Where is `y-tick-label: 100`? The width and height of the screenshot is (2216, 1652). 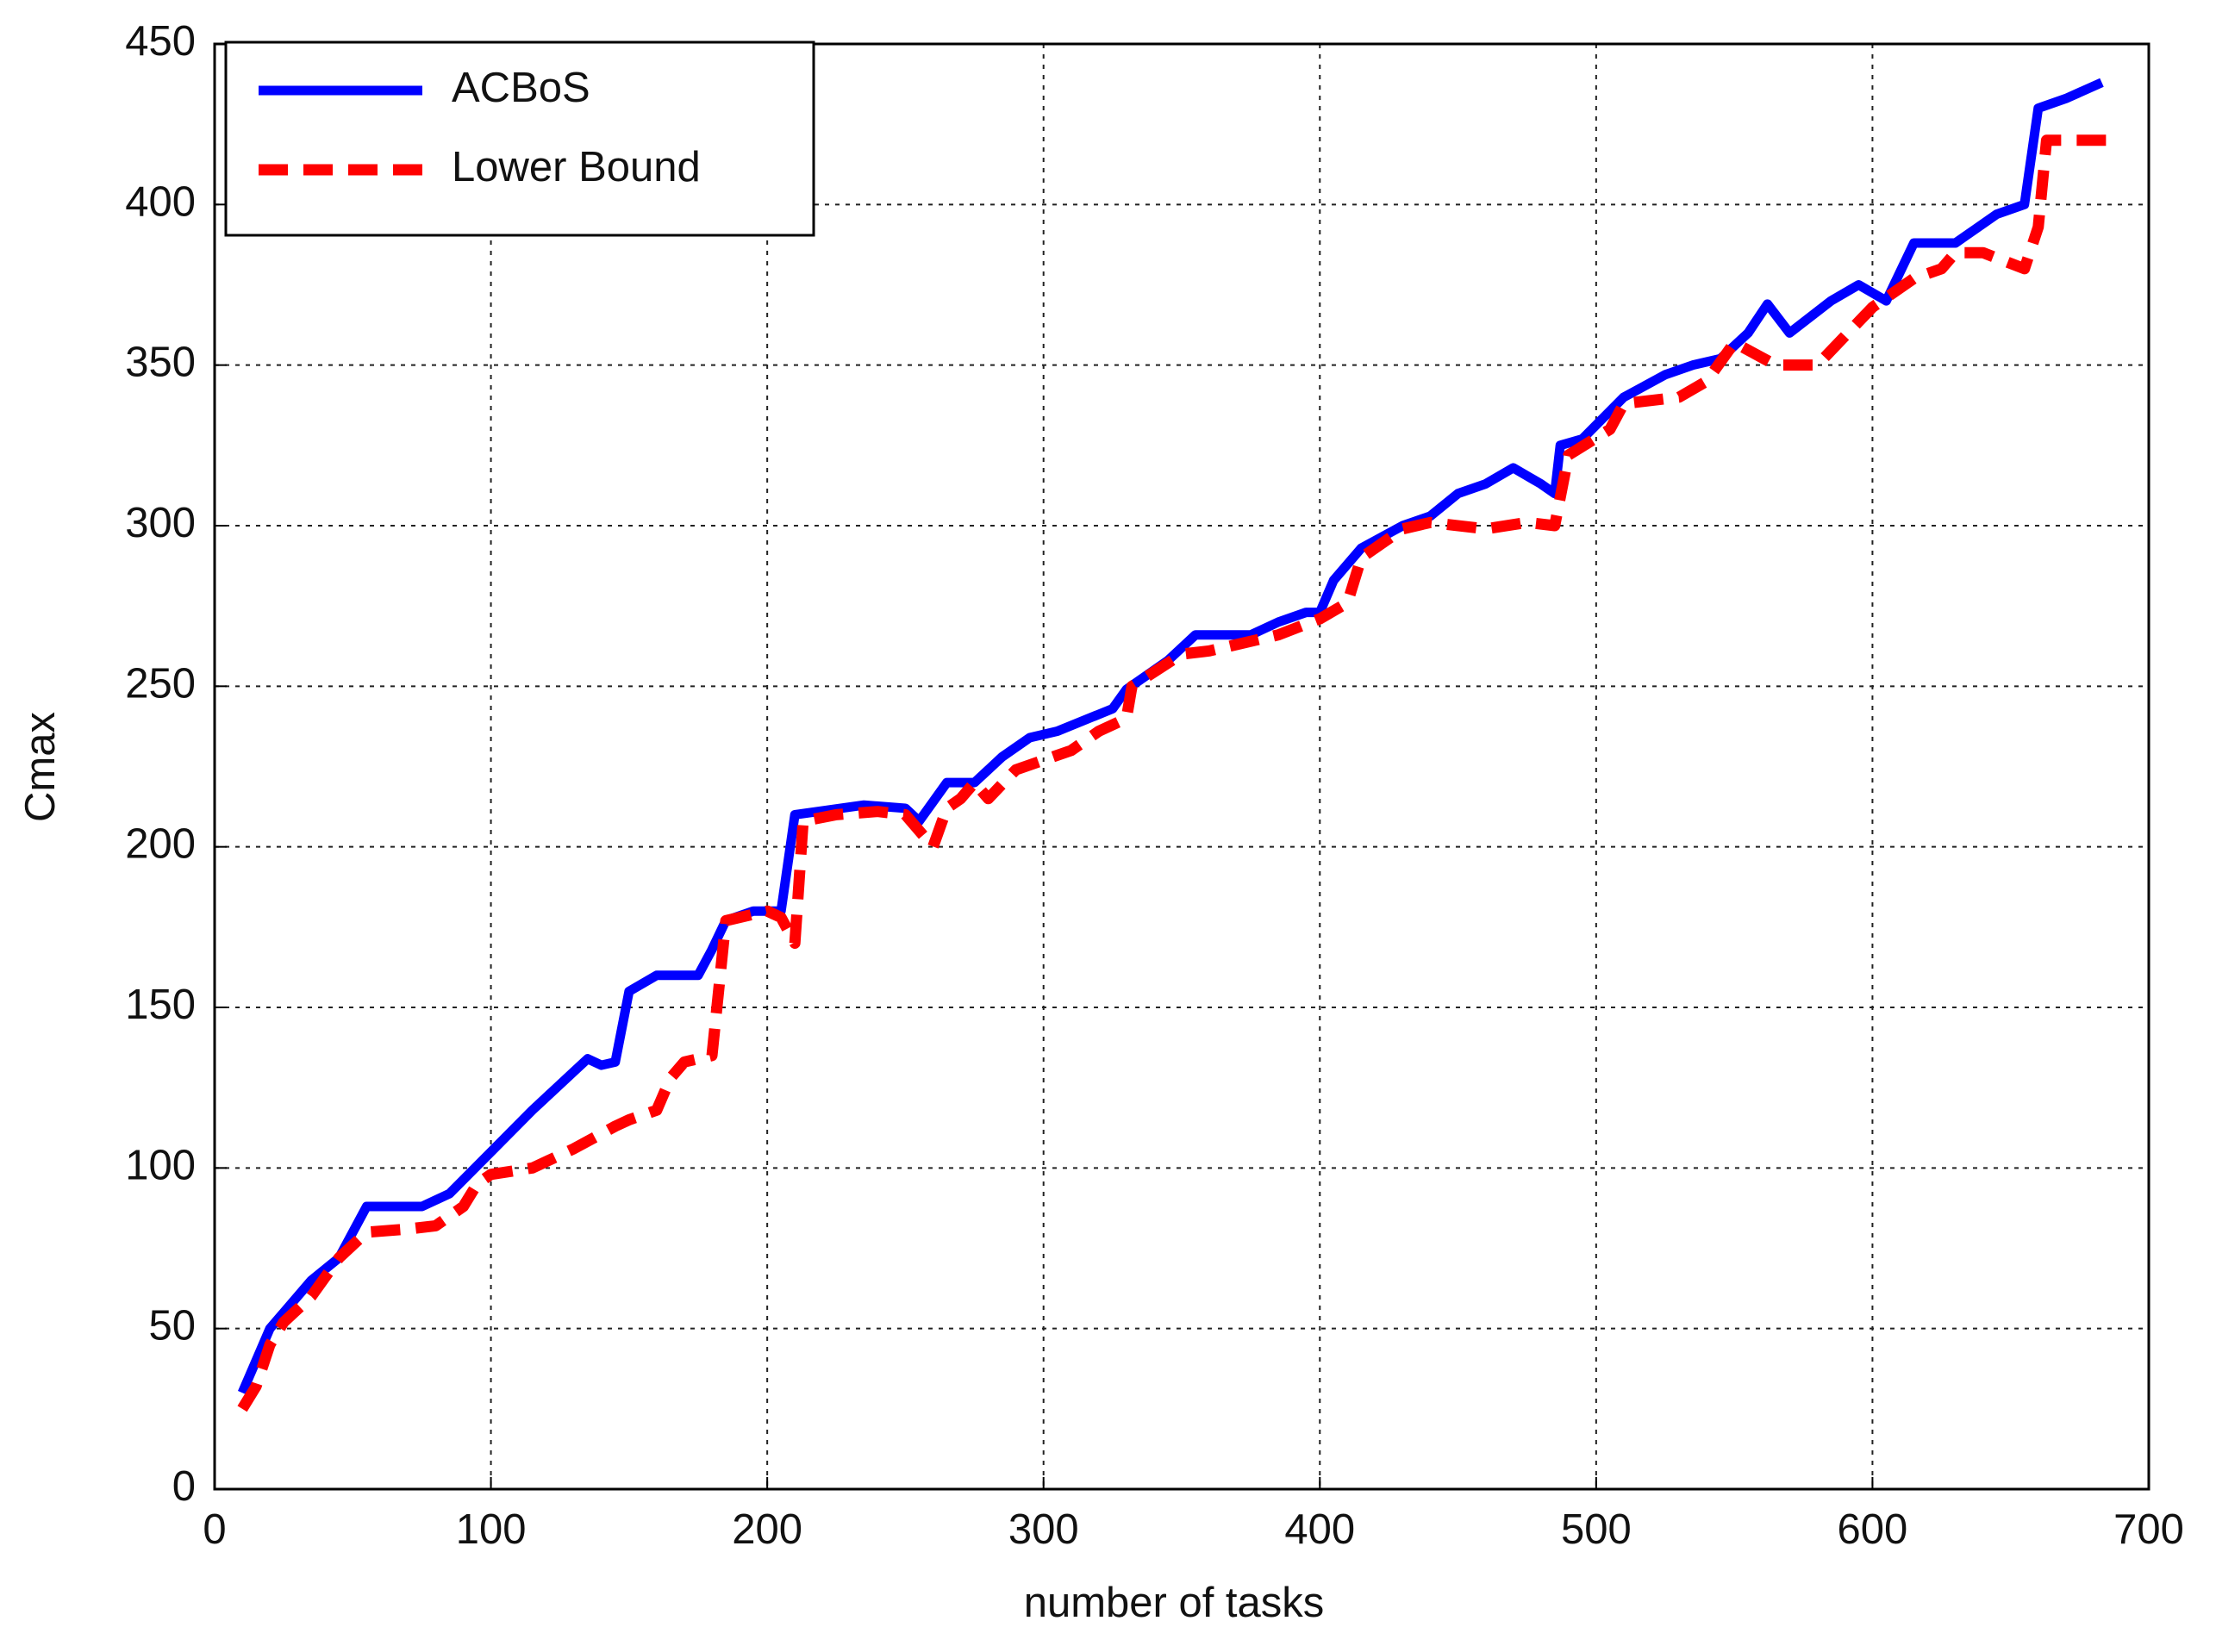 y-tick-label: 100 is located at coordinates (160, 1165).